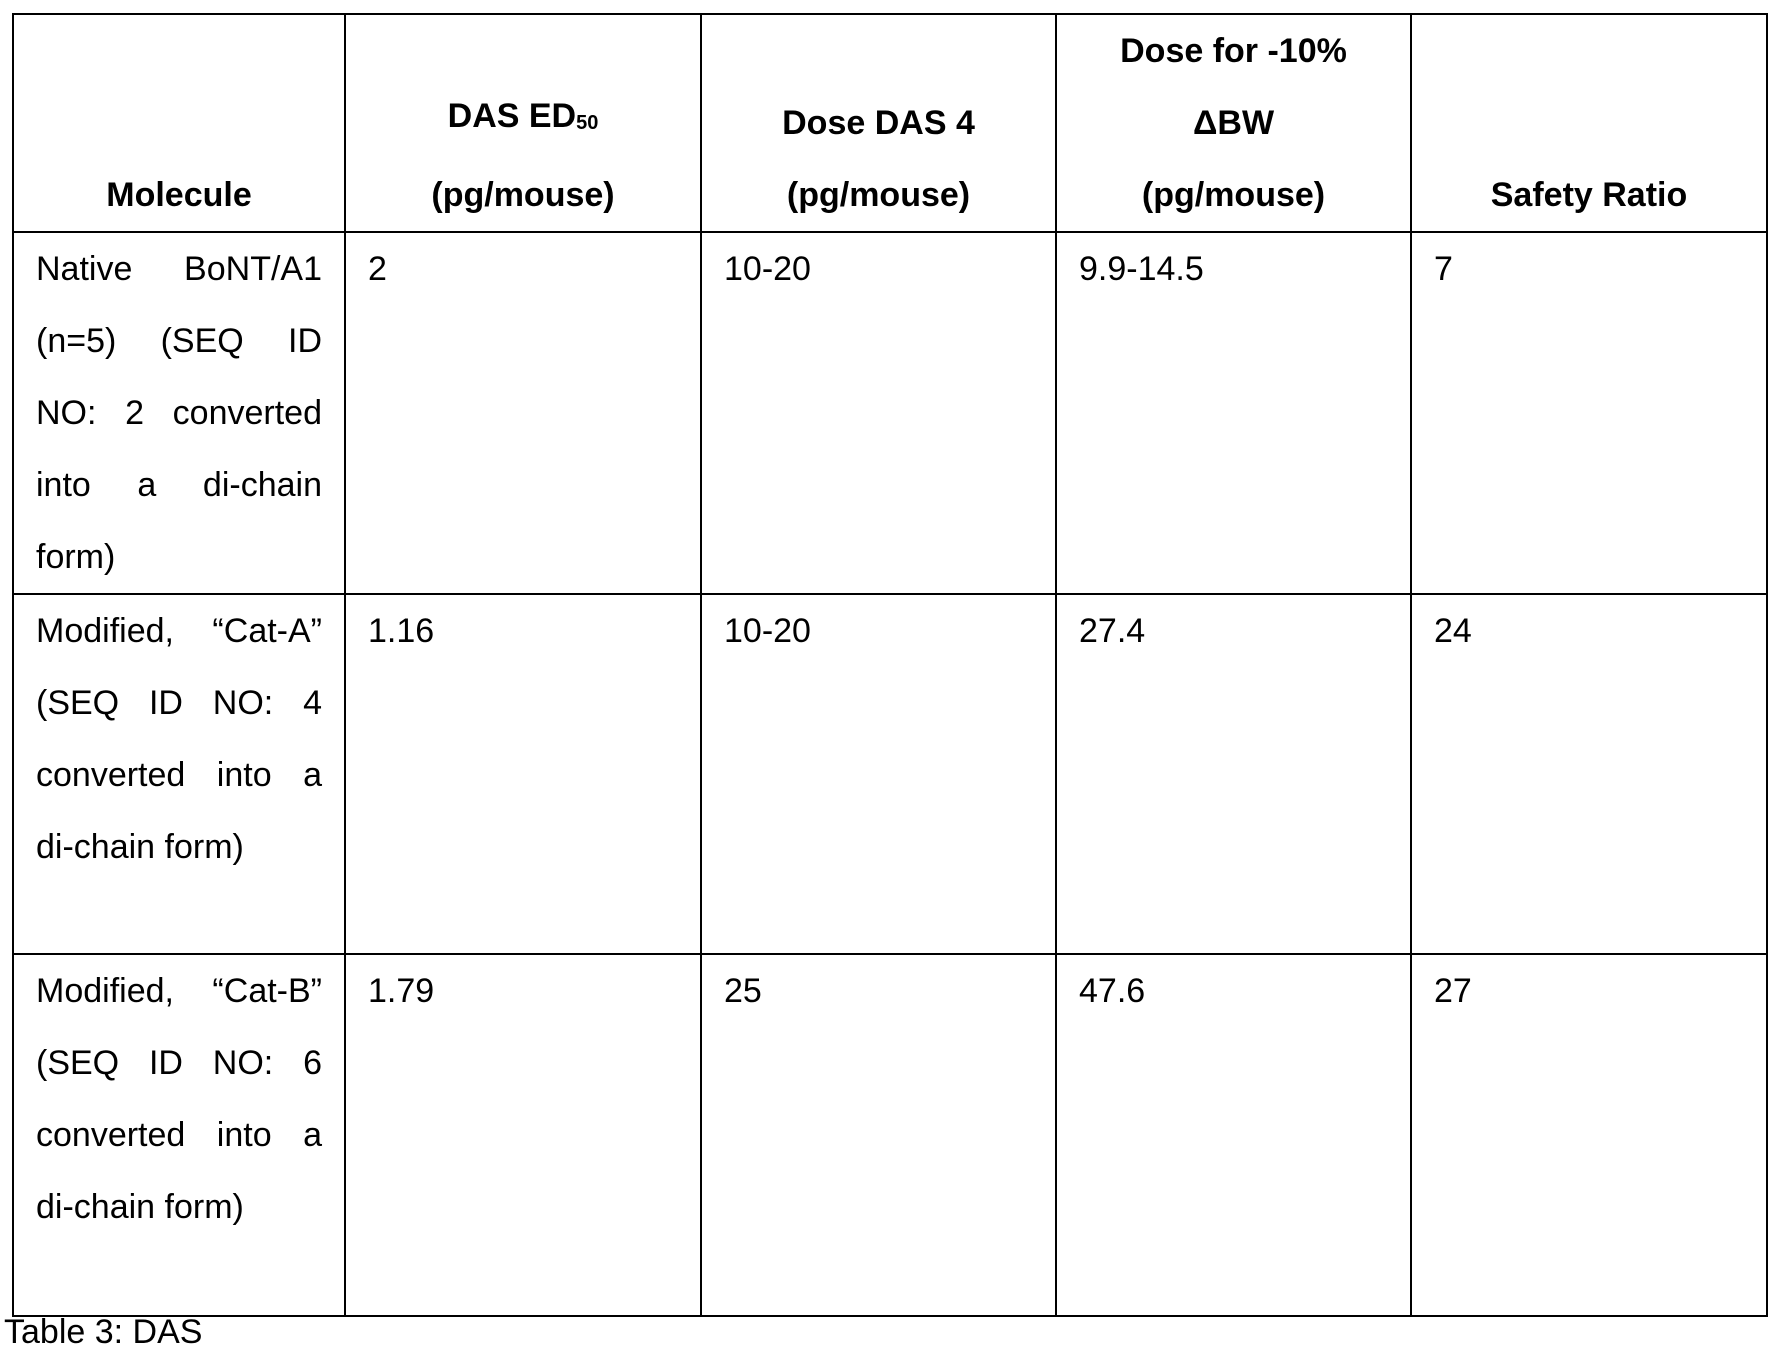 This screenshot has width=1778, height=1352. Describe the element at coordinates (523, 1135) in the screenshot. I see `cell-das-ed50: 1.79` at that location.